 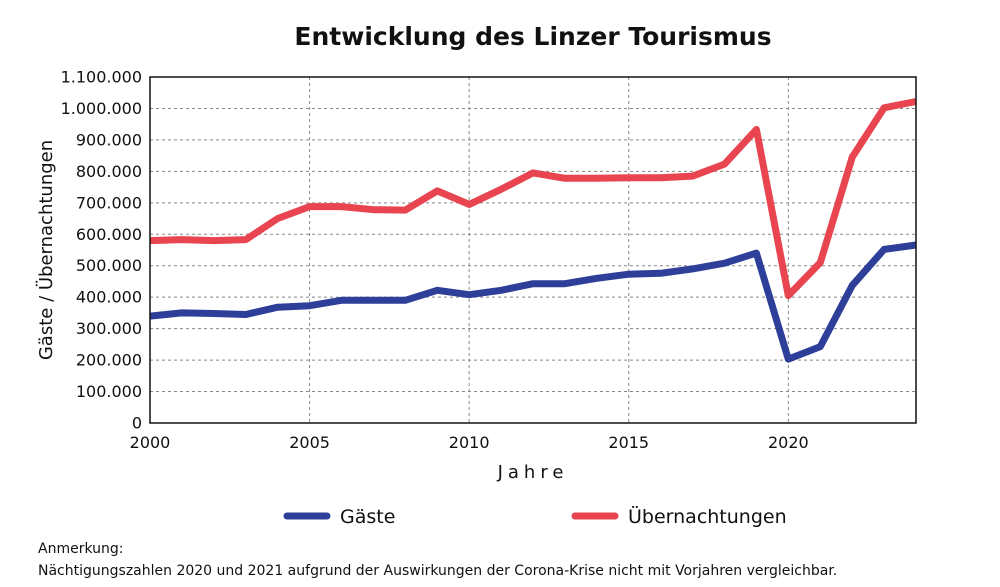 I want to click on y-tick-label: 1.000.000, so click(x=101, y=108).